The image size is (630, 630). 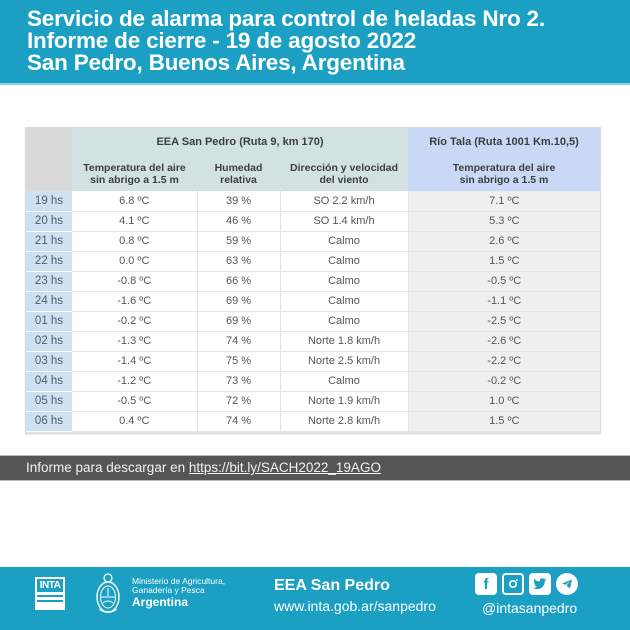 I want to click on hour-cell: 20 hs, so click(x=49, y=221).